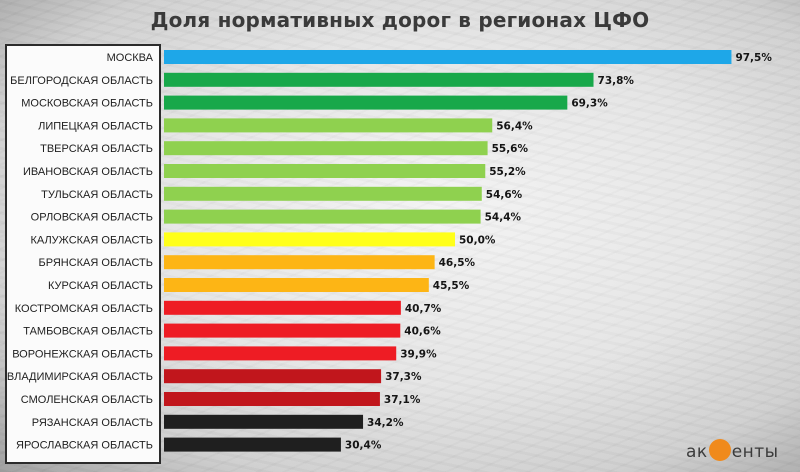  Describe the element at coordinates (418, 354) in the screenshot. I see `data-label: 39,9%` at that location.